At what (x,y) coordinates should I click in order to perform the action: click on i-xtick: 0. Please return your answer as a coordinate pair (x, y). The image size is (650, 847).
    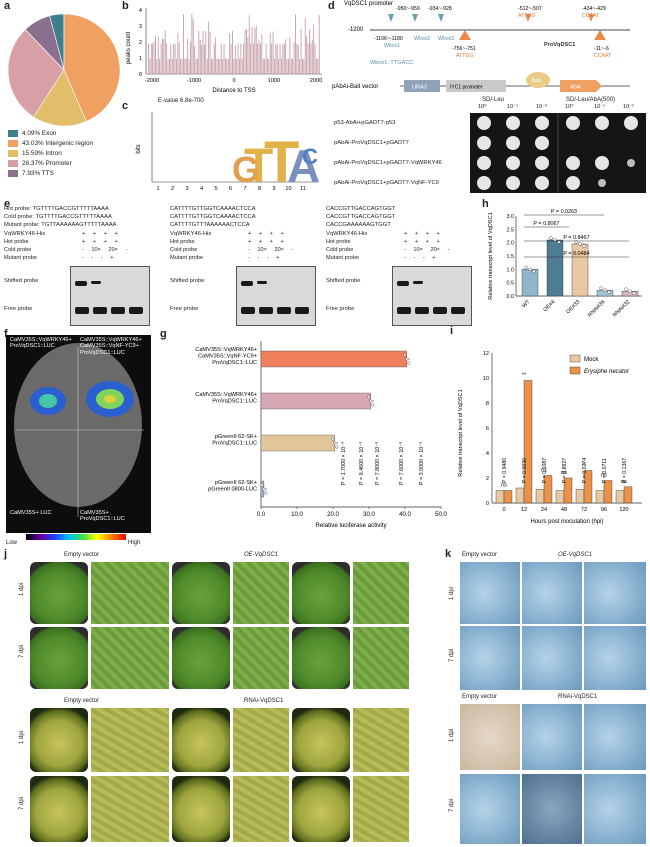
    Looking at the image, I should click on (503, 510).